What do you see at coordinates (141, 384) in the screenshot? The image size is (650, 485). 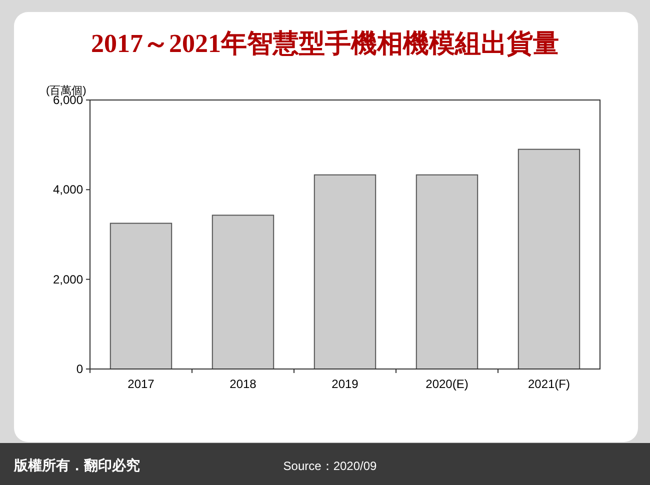 I see `x-tick-label: 2017` at bounding box center [141, 384].